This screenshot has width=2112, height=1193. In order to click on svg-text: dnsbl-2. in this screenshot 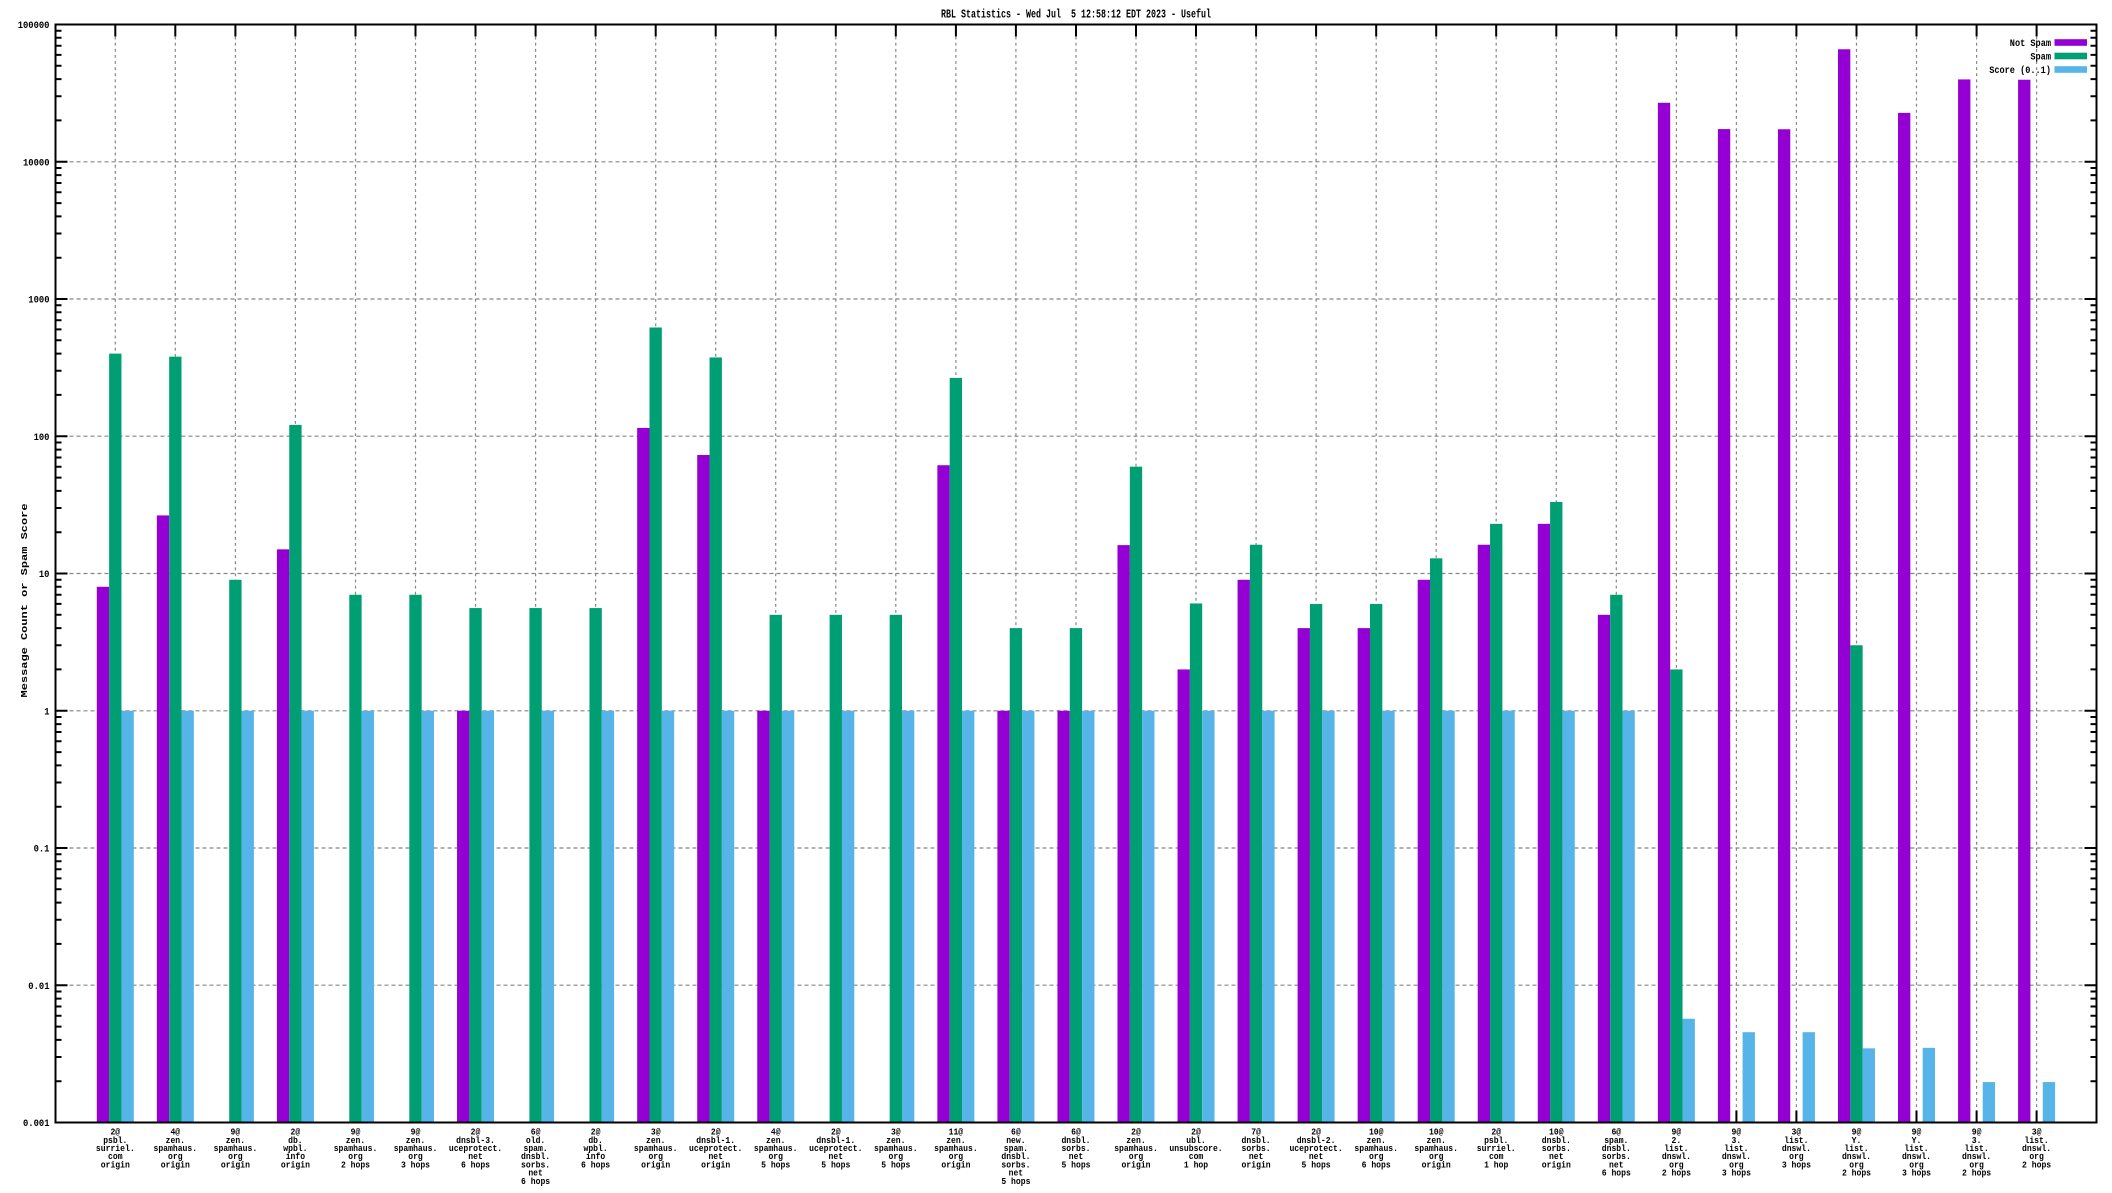, I will do `click(1316, 1140)`.